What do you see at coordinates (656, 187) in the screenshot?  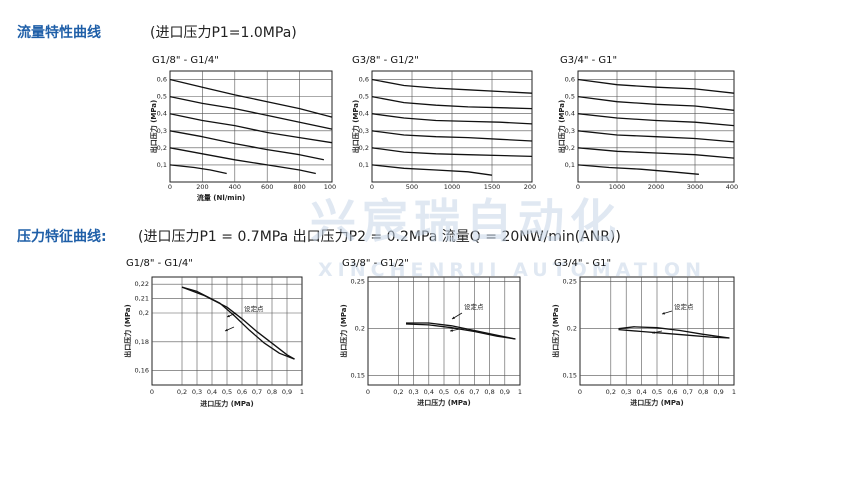 I see `x-tick-label: 2000` at bounding box center [656, 187].